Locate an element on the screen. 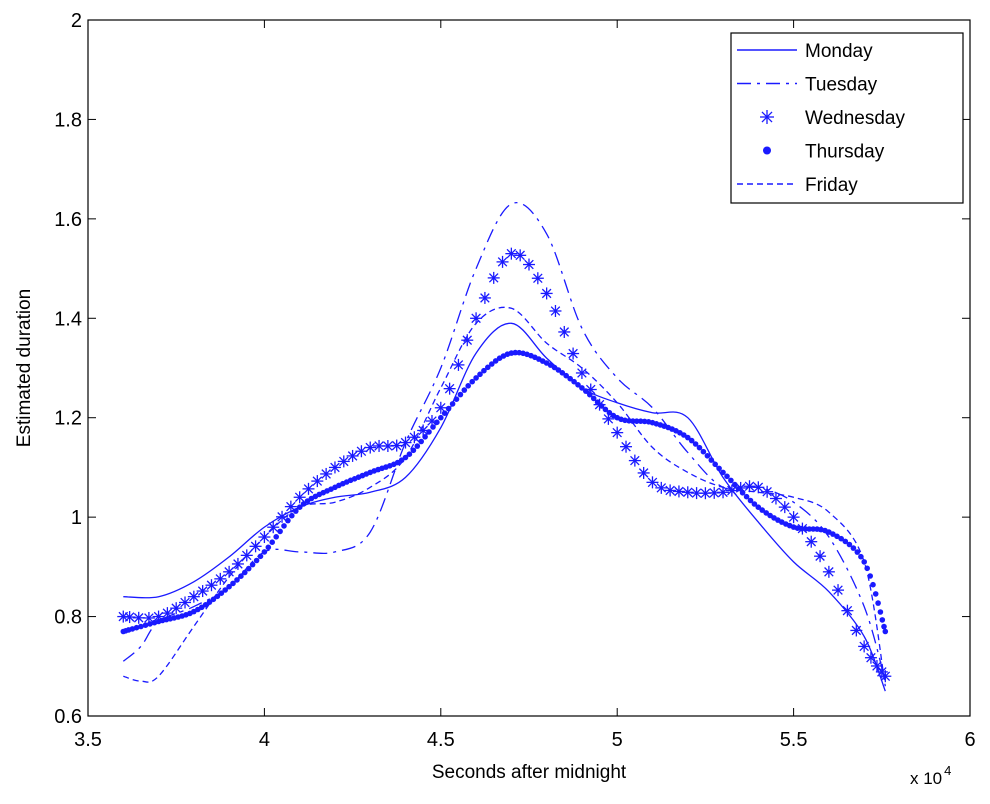  y-tick-label: 1.6 is located at coordinates (68, 220).